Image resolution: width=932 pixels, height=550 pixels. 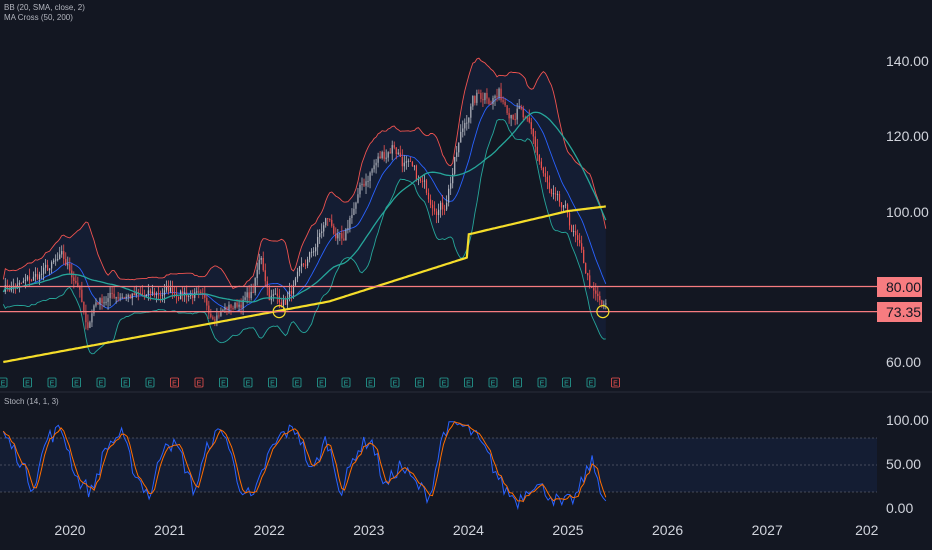 What do you see at coordinates (899, 312) in the screenshot?
I see `support-badge` at bounding box center [899, 312].